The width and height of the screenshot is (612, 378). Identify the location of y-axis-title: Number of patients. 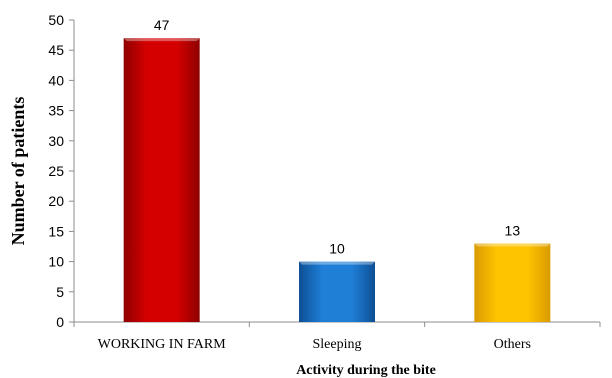
(18, 171).